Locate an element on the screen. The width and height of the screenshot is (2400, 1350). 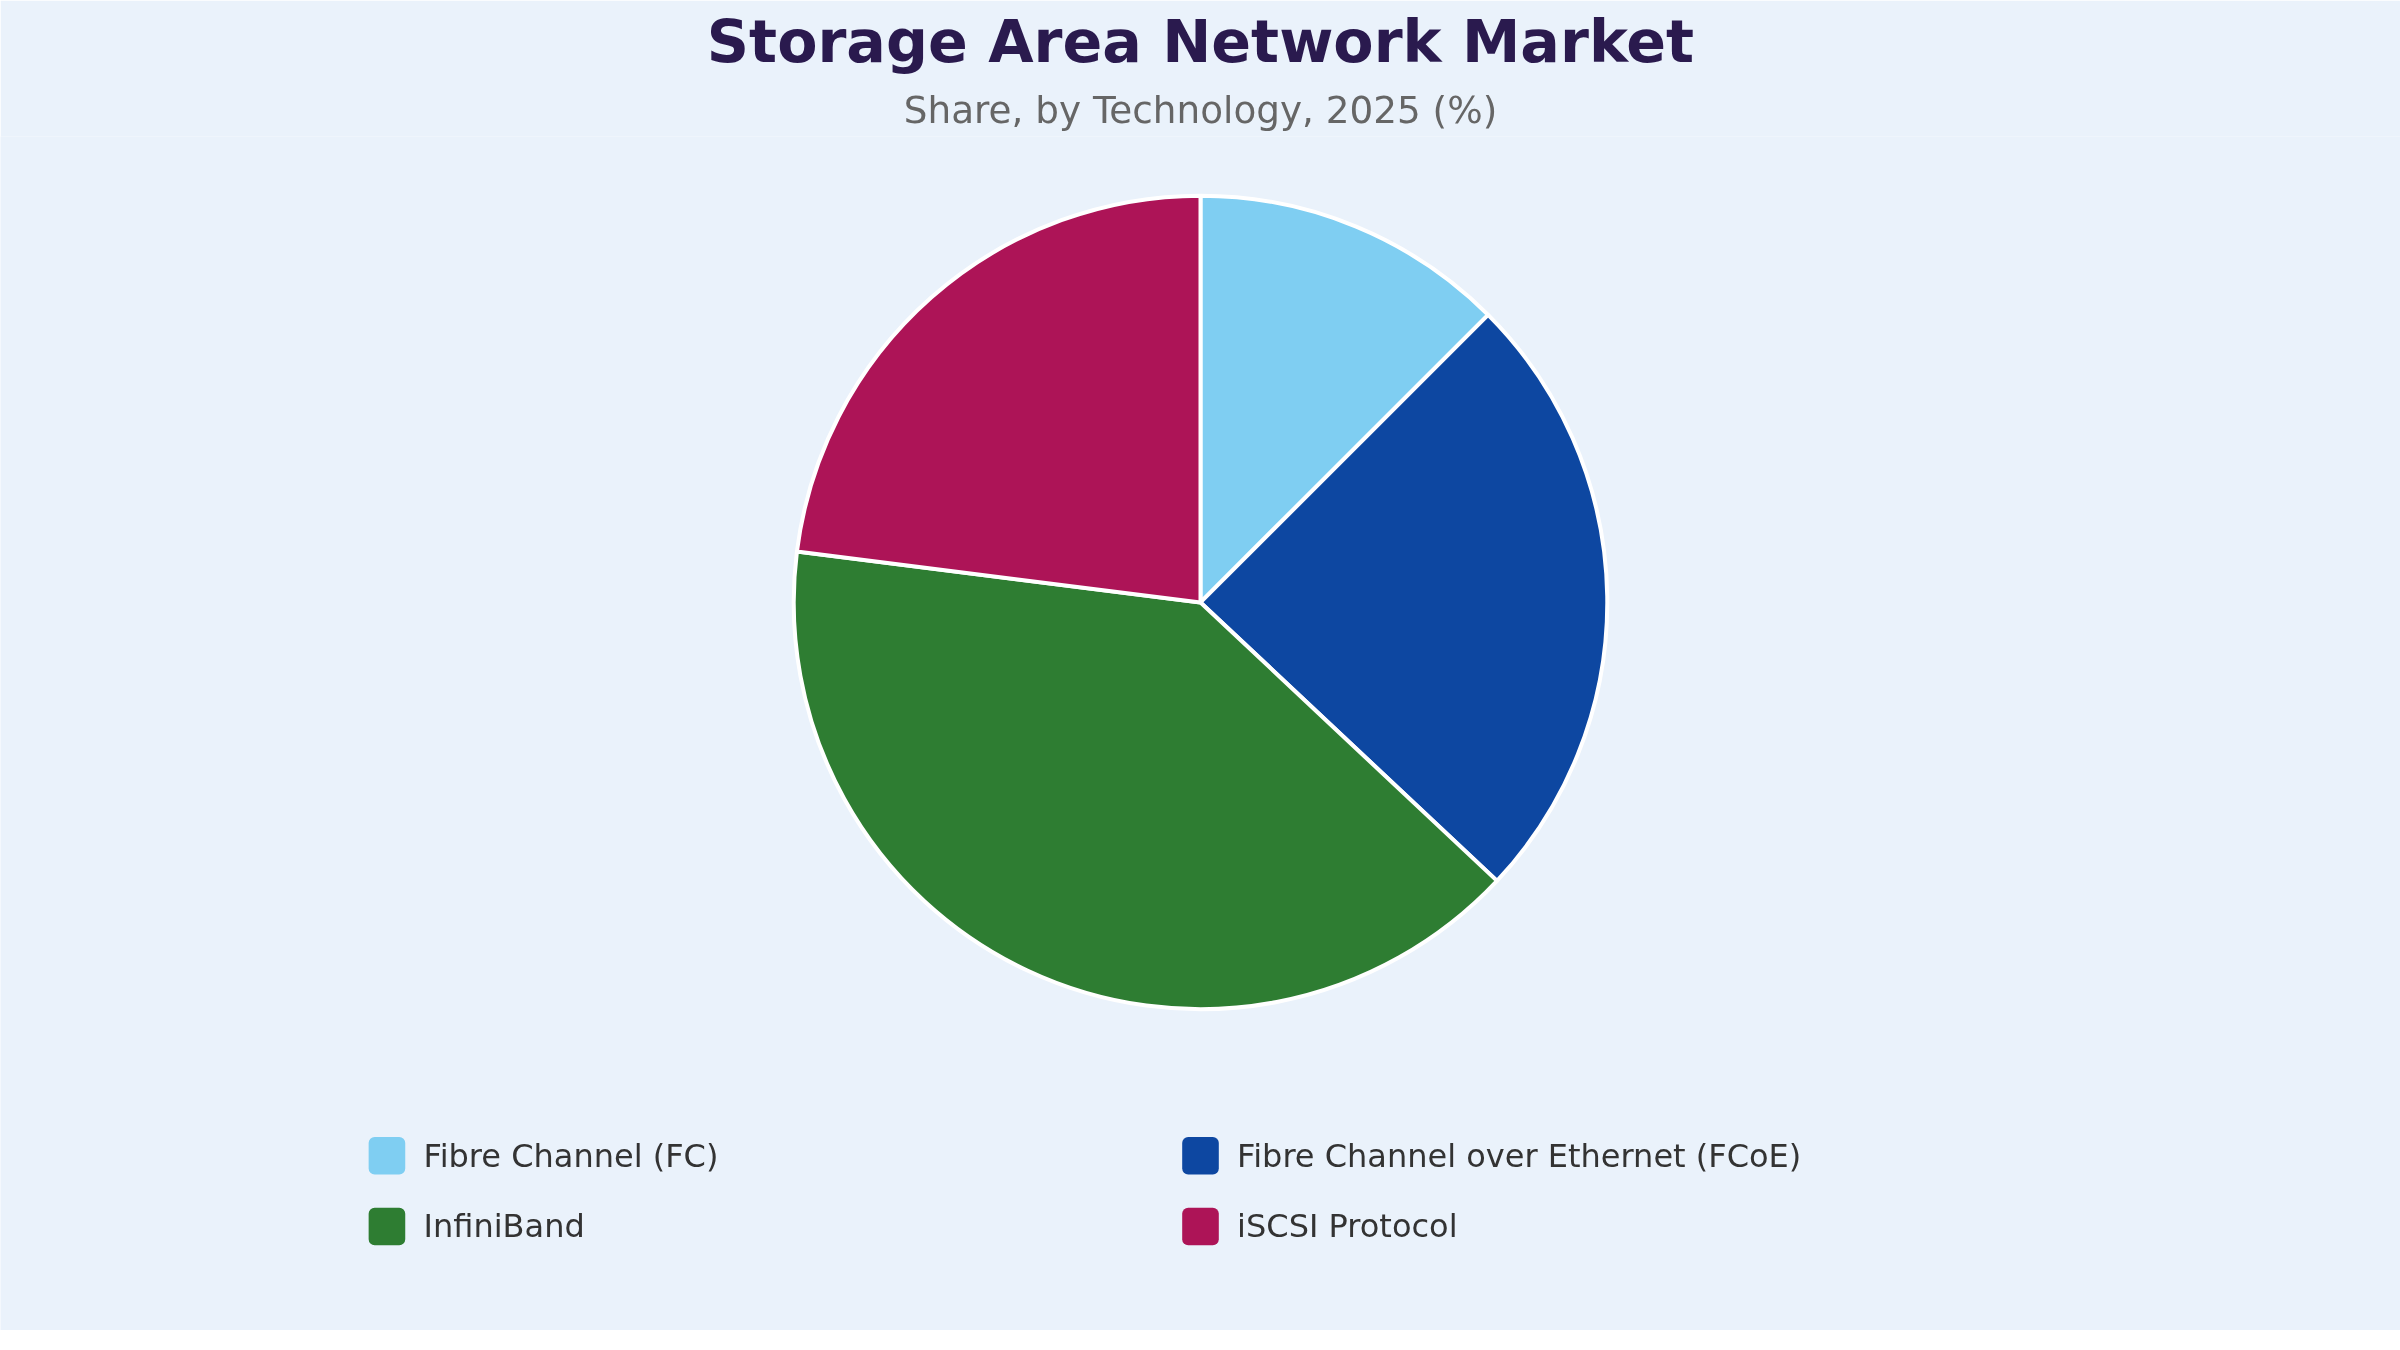
chart-title: Storage Area Network Market is located at coordinates (1200, 41).